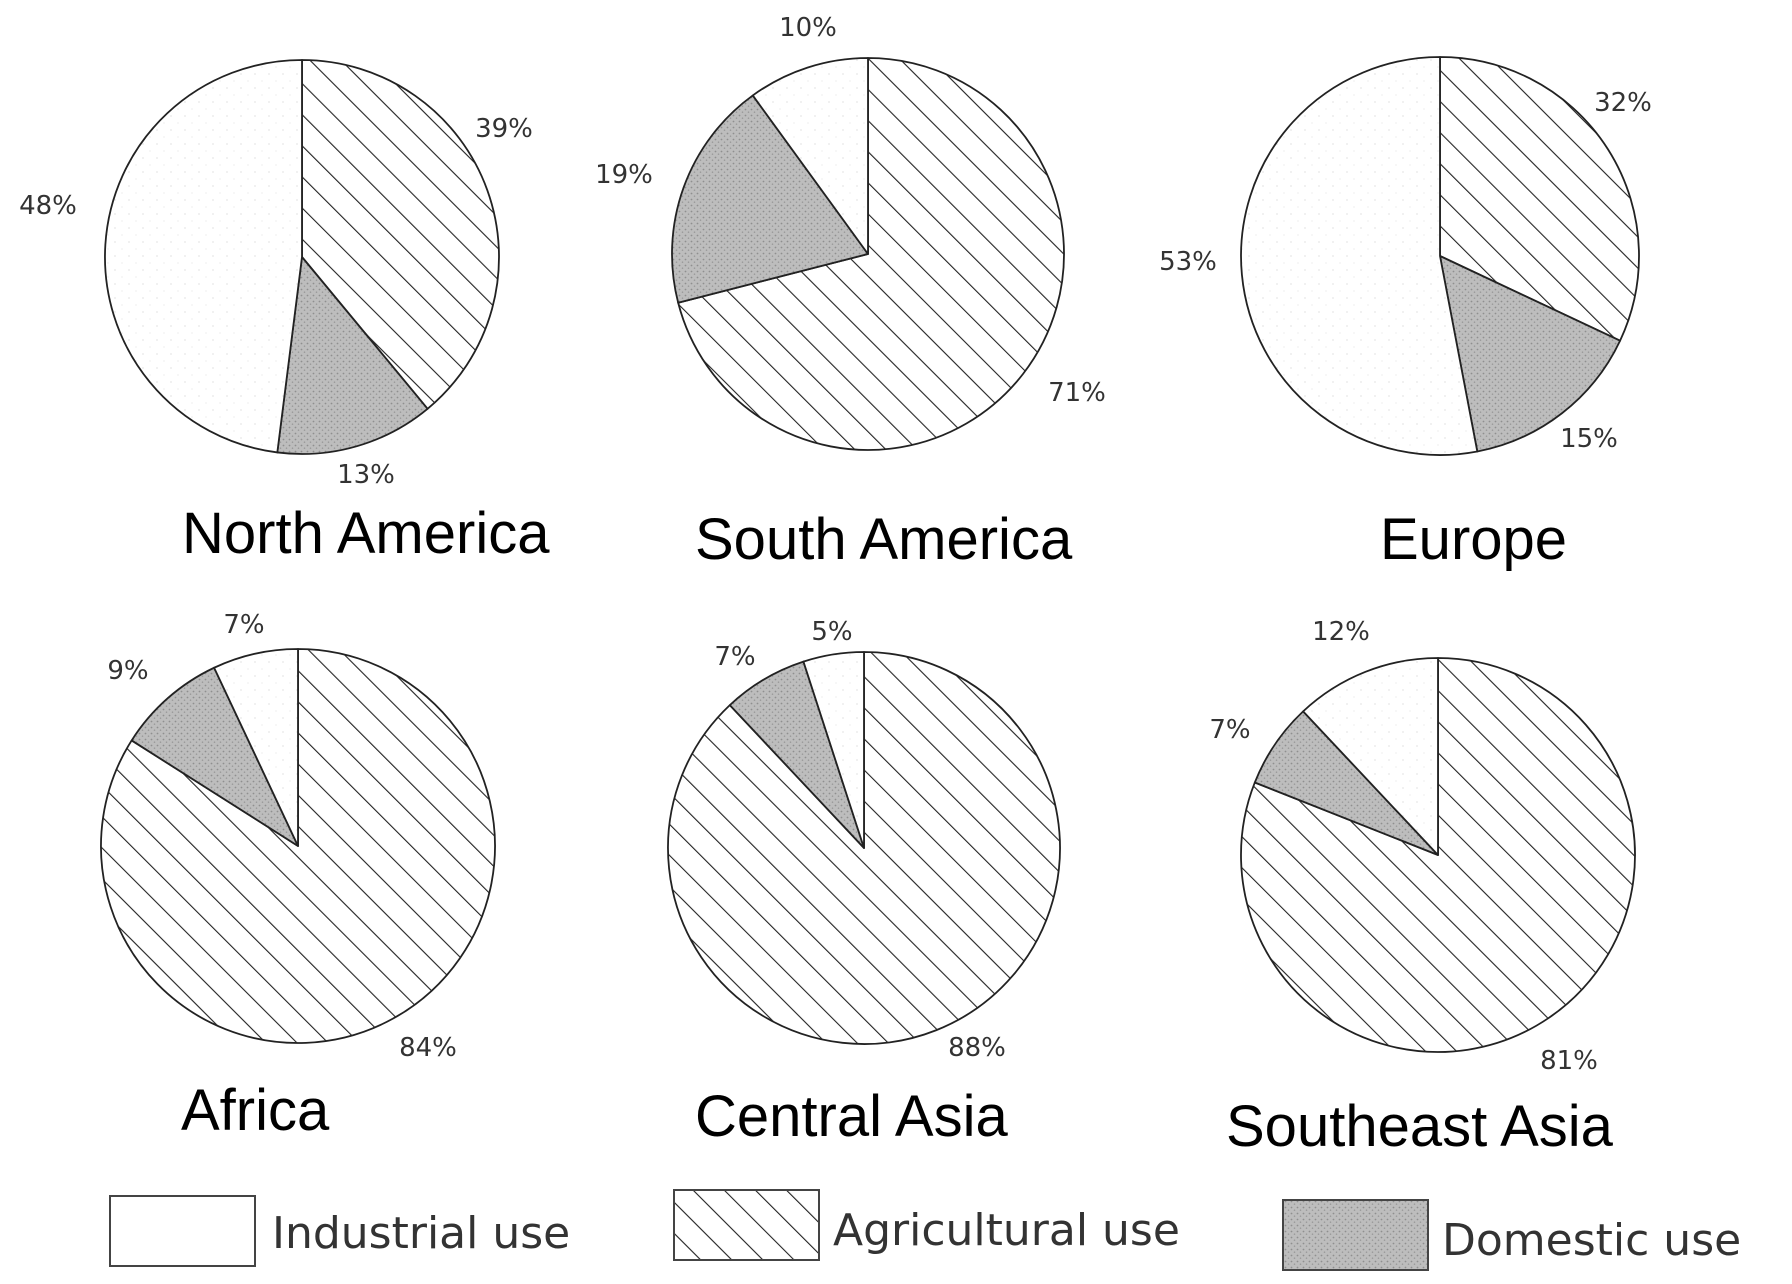 This screenshot has width=1792, height=1284. I want to click on pie-europe: 53% 32% 15% Europe, so click(1405, 314).